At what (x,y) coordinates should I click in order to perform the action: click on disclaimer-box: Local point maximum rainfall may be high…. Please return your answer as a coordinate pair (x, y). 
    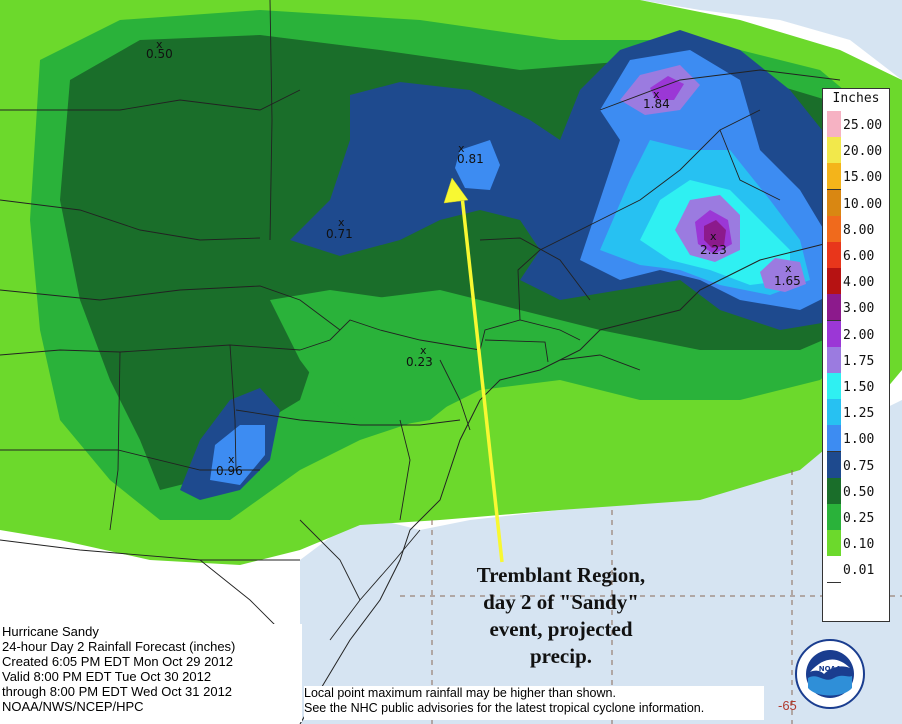
    Looking at the image, I should click on (534, 703).